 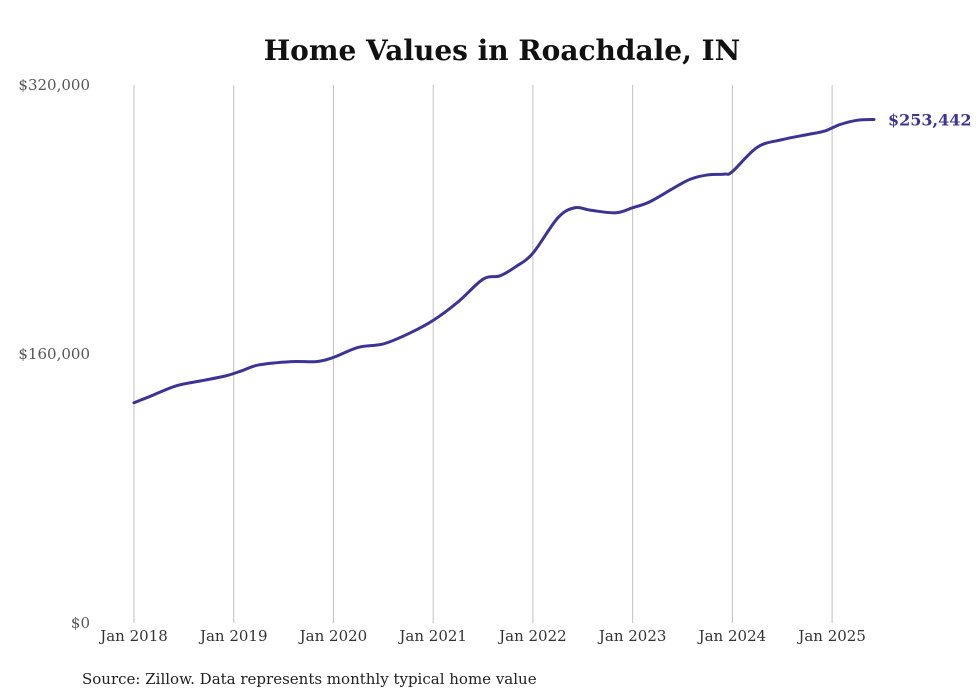 I want to click on end-value-label: $253,442, so click(x=930, y=119).